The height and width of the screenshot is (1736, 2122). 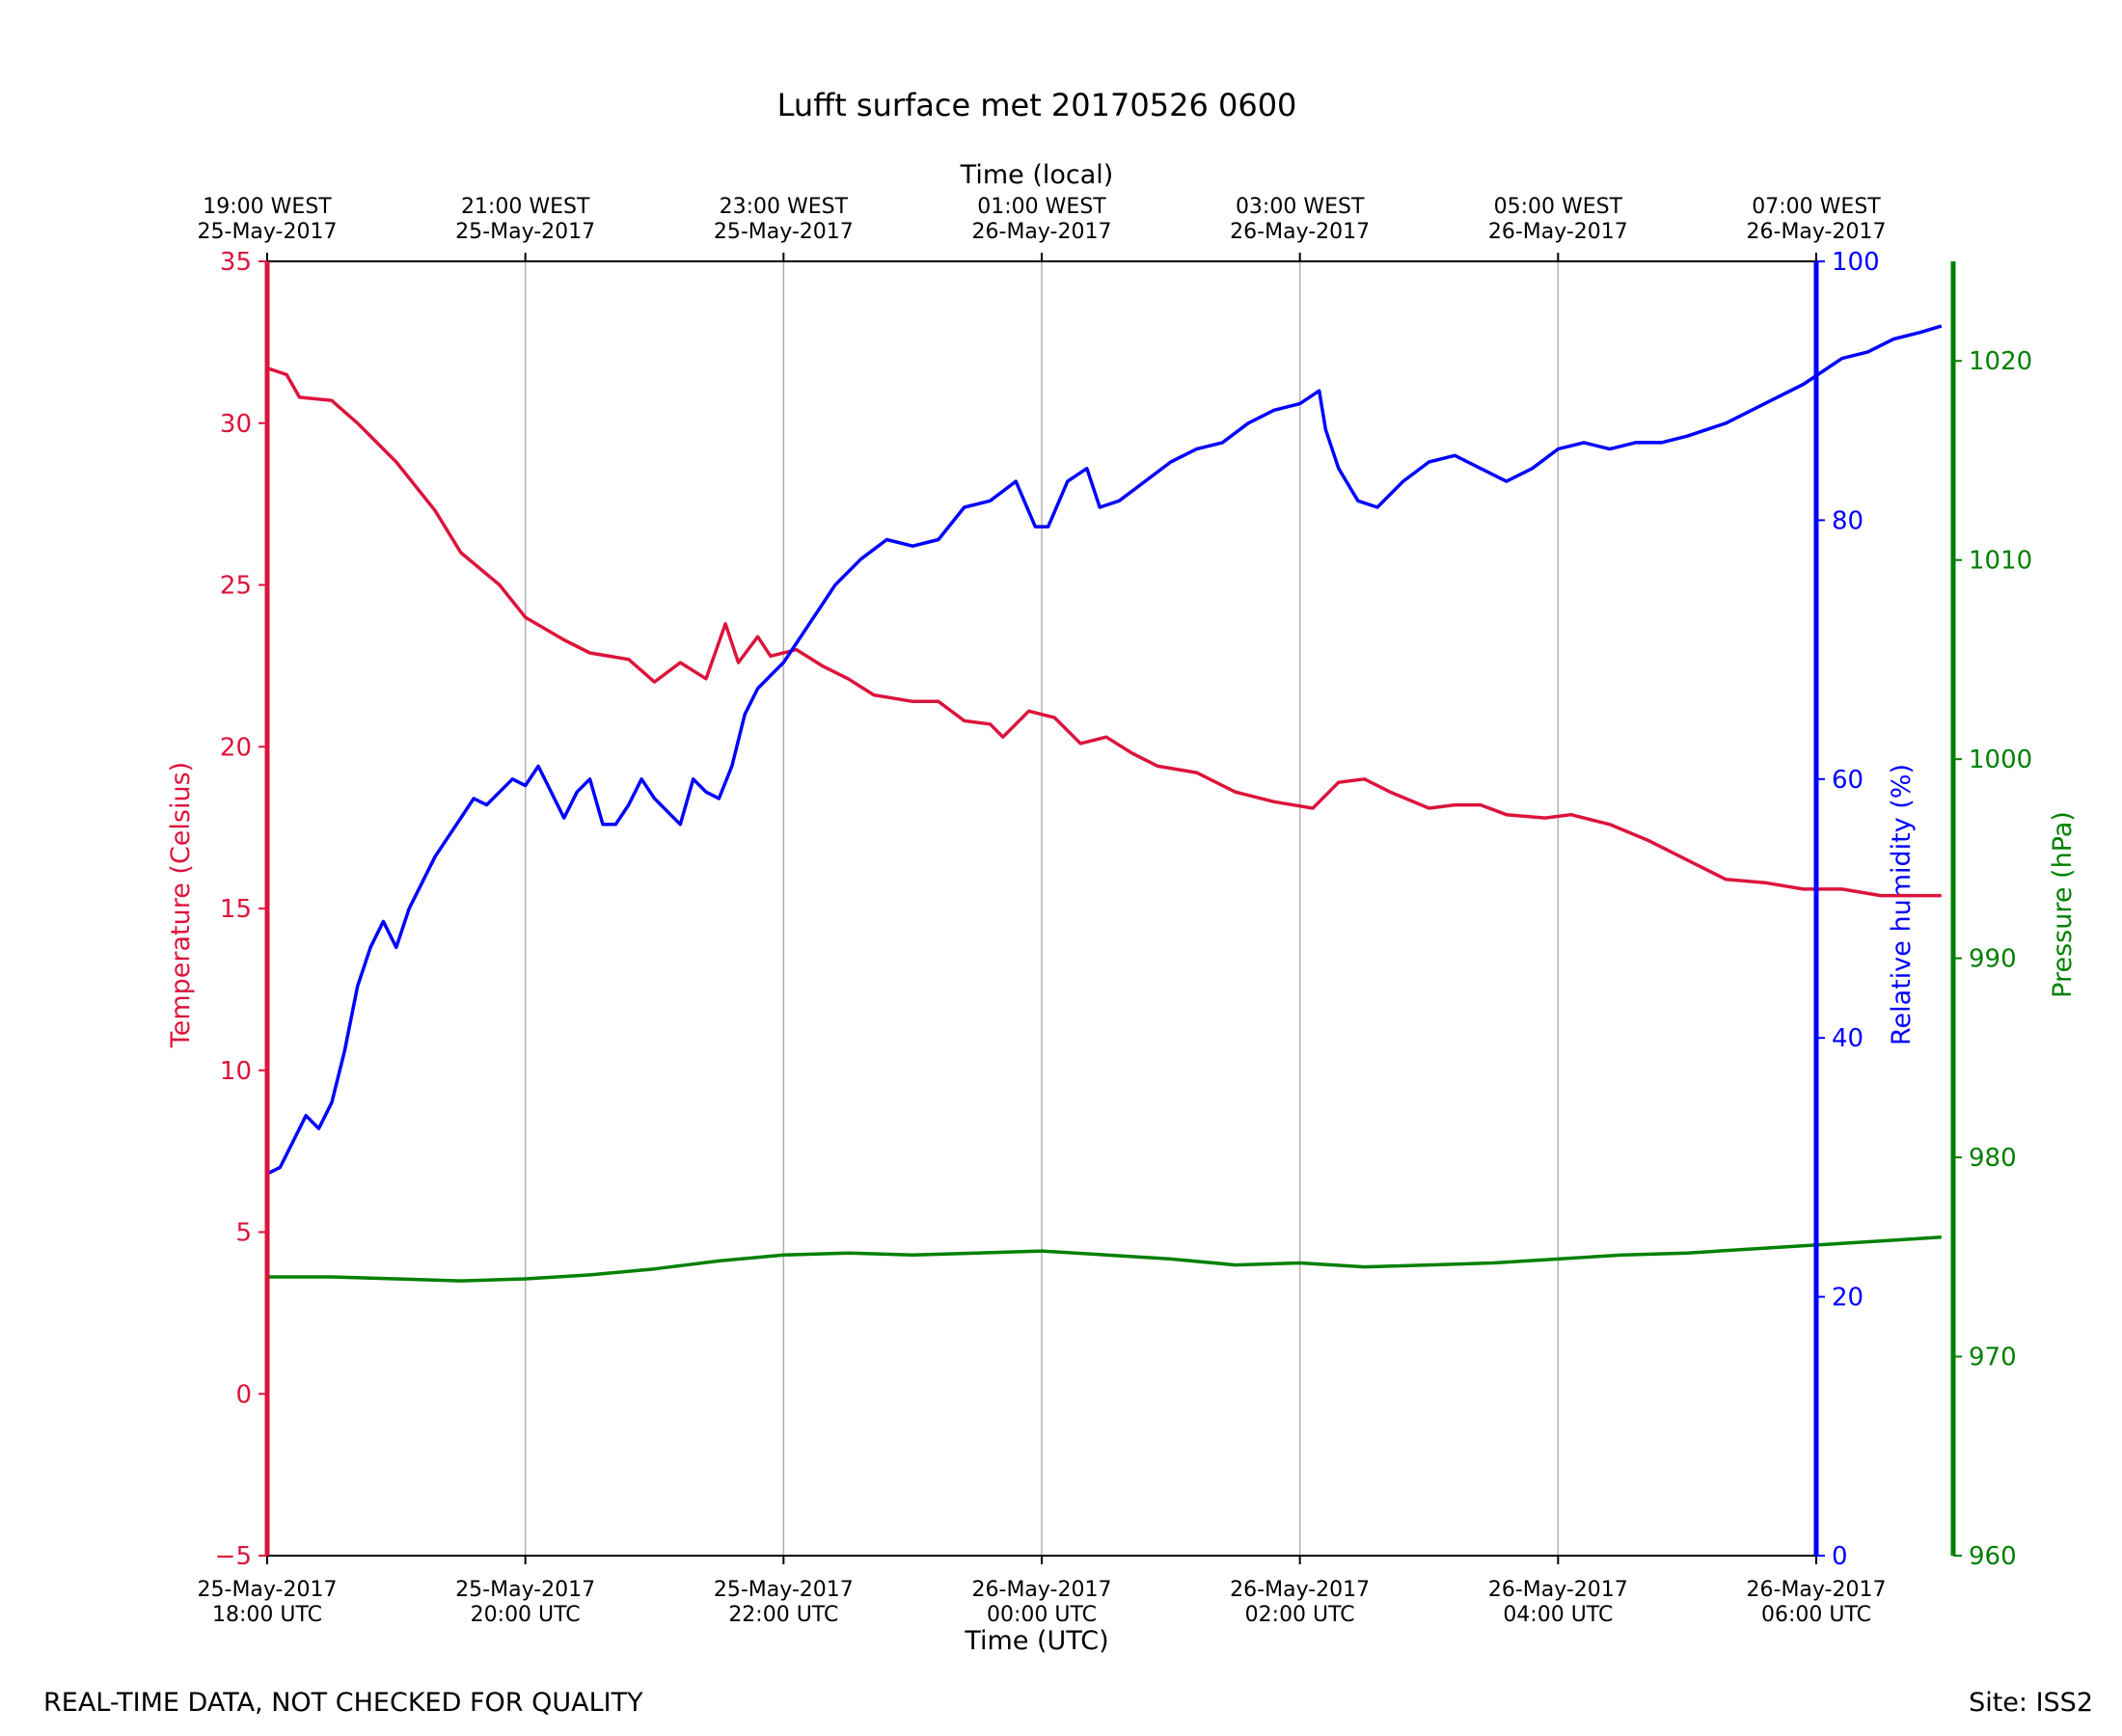 I want to click on pres-tick-label: 970, so click(x=1993, y=1357).